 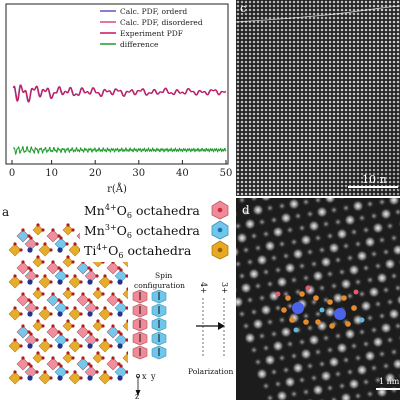 I want to click on legend-background, so click(x=157, y=230).